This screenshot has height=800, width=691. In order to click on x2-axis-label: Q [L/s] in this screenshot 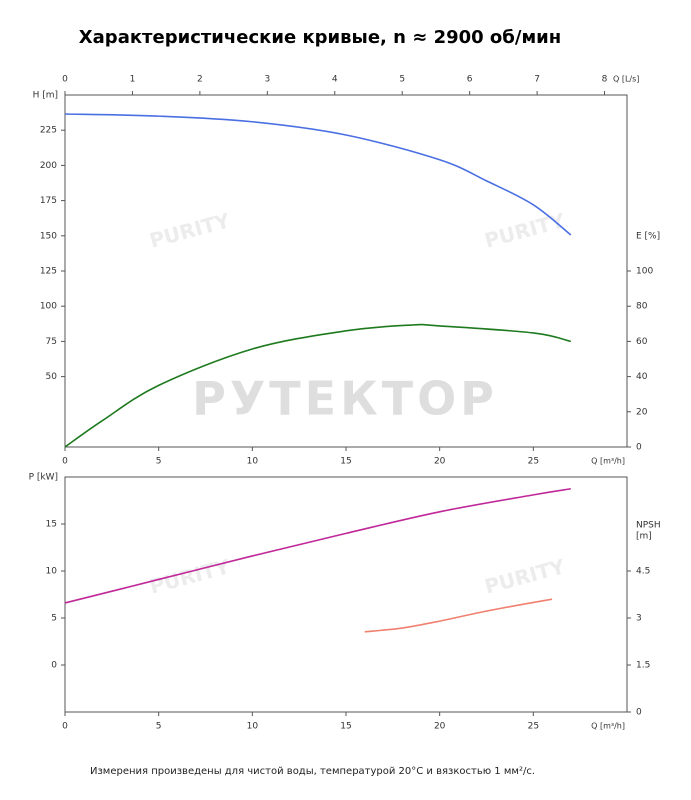, I will do `click(626, 79)`.